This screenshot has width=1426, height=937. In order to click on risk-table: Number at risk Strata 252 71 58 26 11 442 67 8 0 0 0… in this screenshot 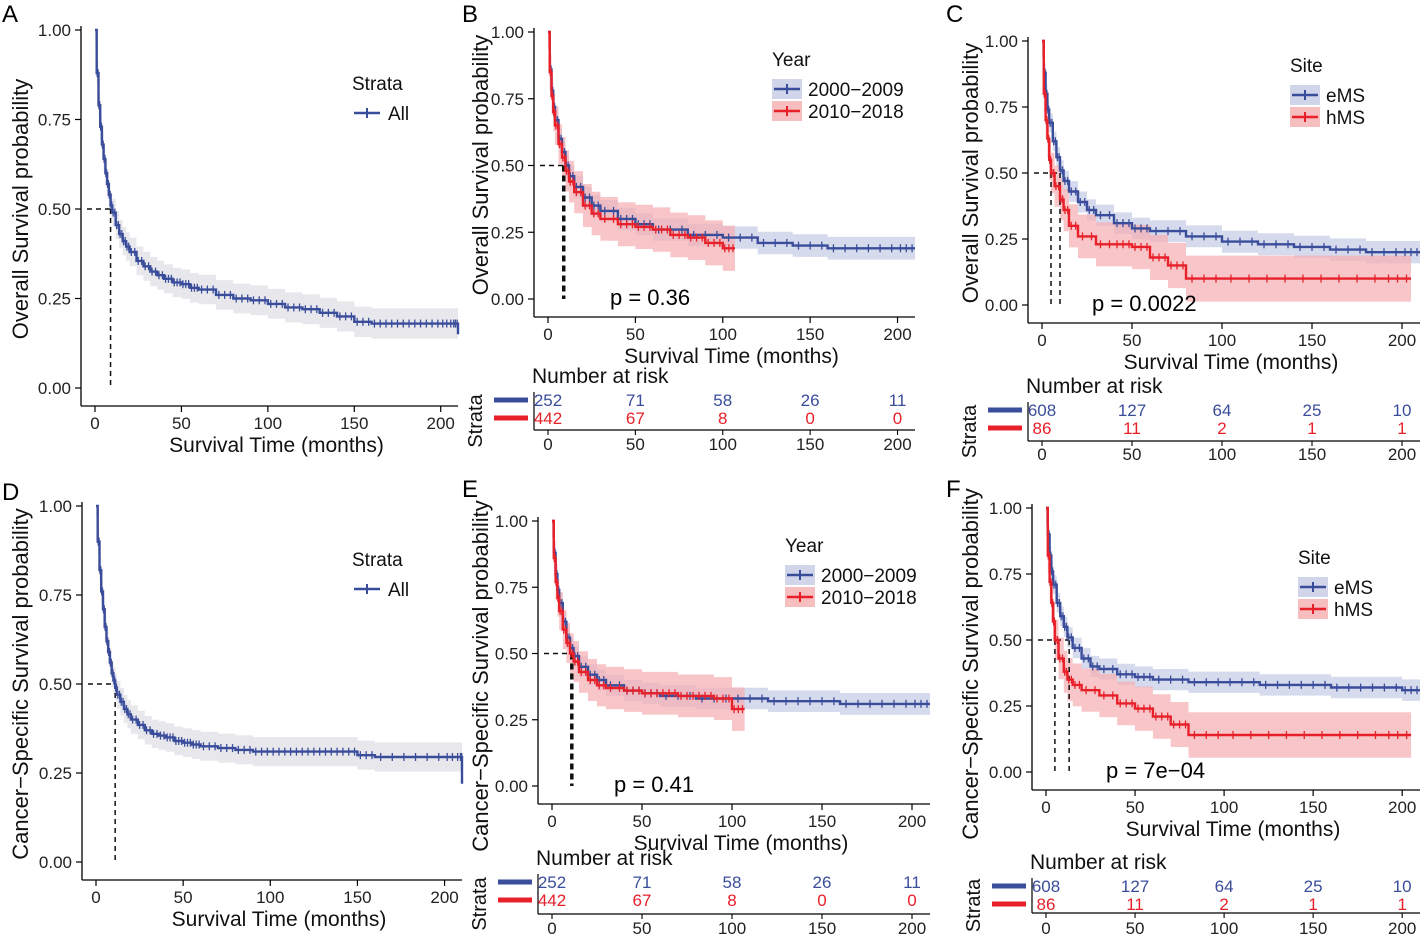, I will do `click(690, 409)`.